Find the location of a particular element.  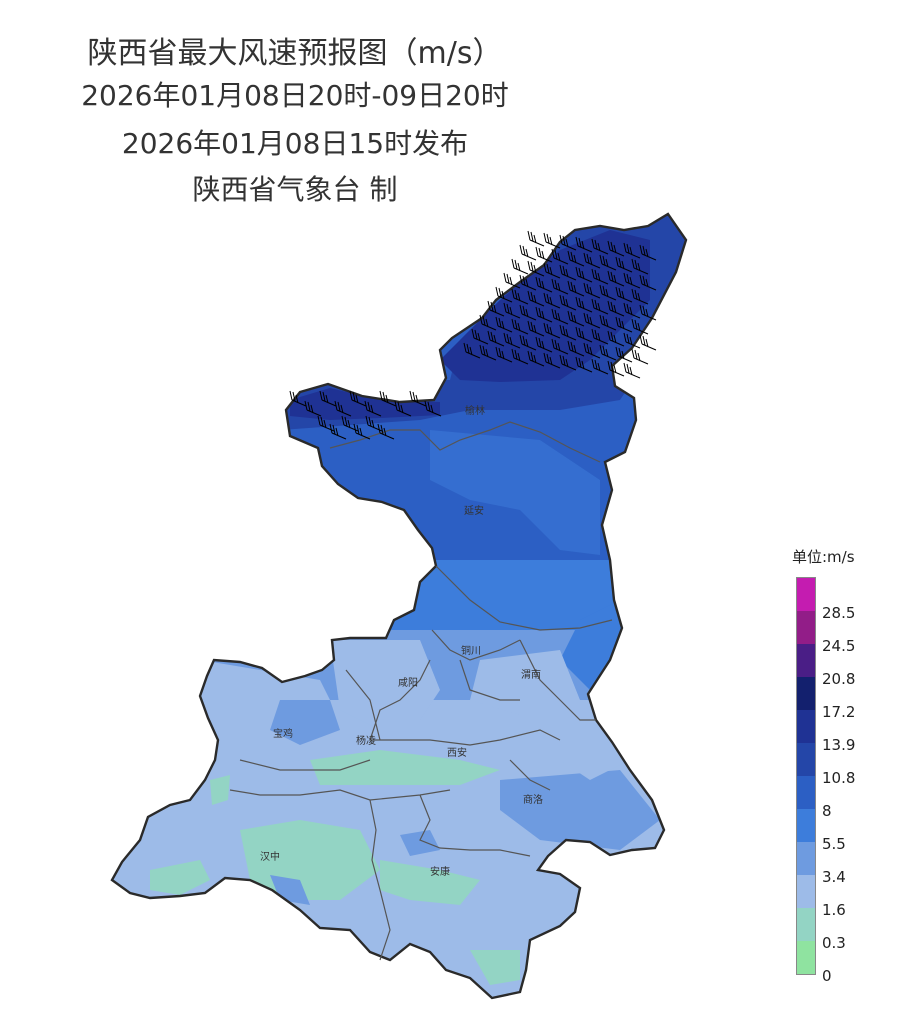

legend-unit: 单位:m/s is located at coordinates (823, 557).